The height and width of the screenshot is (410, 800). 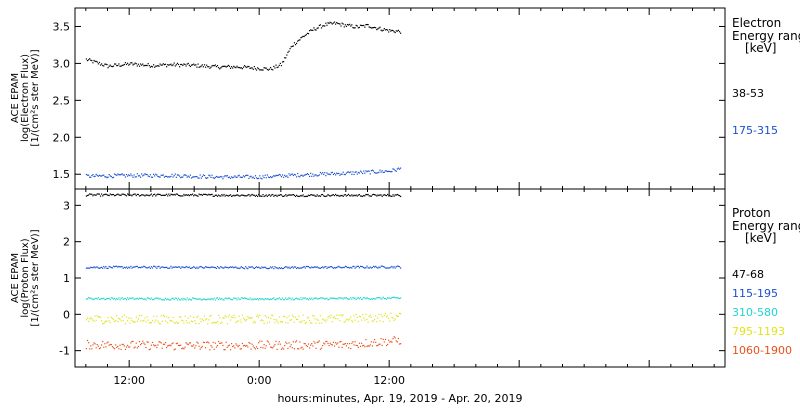 I want to click on legend-entry: 795-1193, so click(x=758, y=331).